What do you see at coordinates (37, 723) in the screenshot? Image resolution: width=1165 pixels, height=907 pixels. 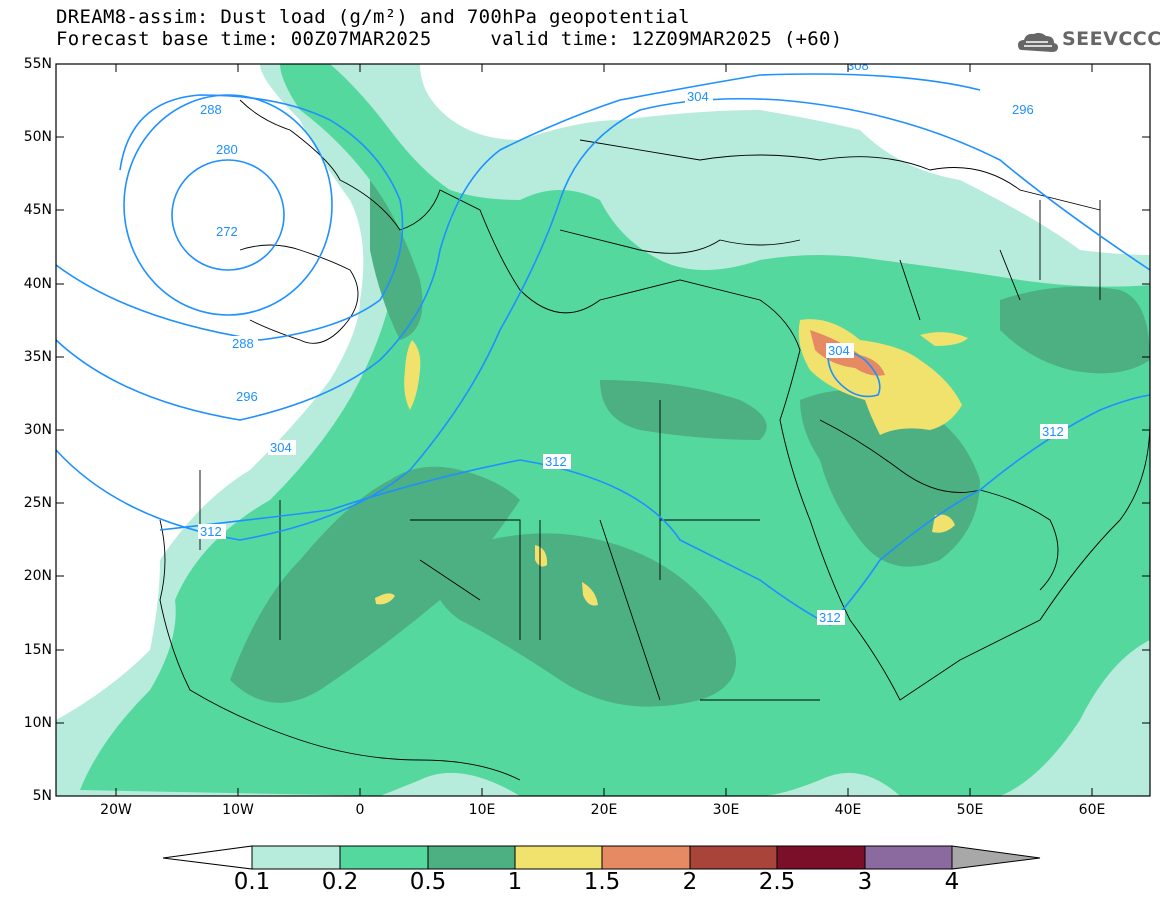 I see `lat-label: 10N` at bounding box center [37, 723].